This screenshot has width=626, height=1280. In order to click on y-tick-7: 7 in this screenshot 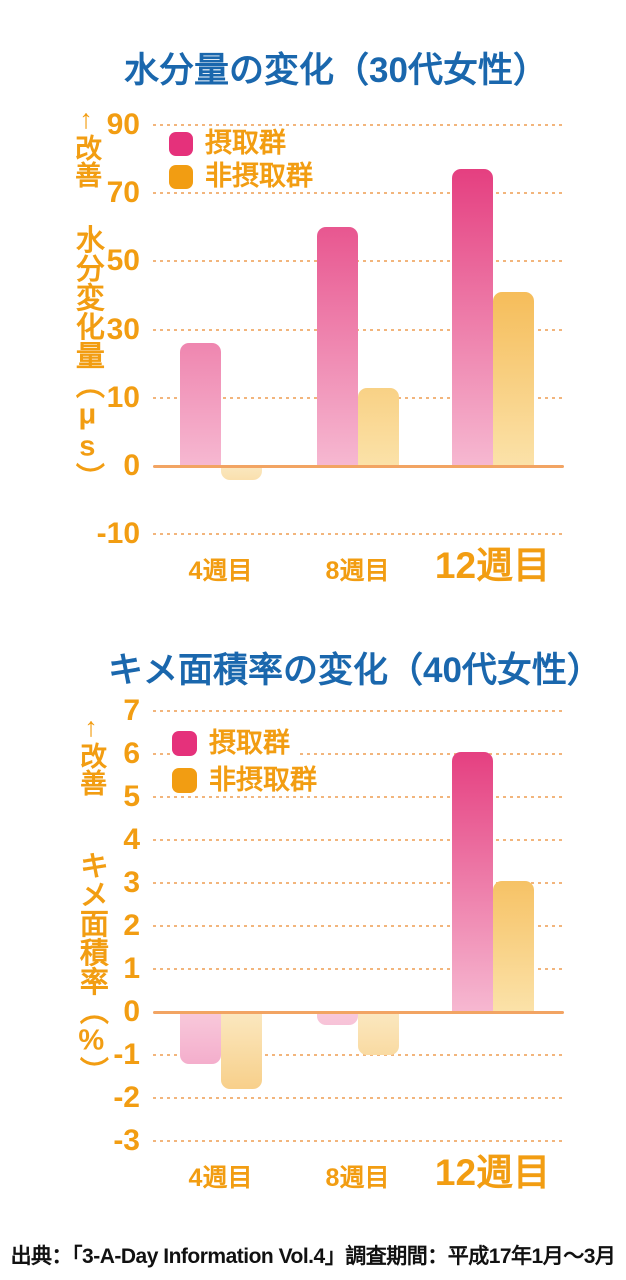, I will do `click(131, 710)`.